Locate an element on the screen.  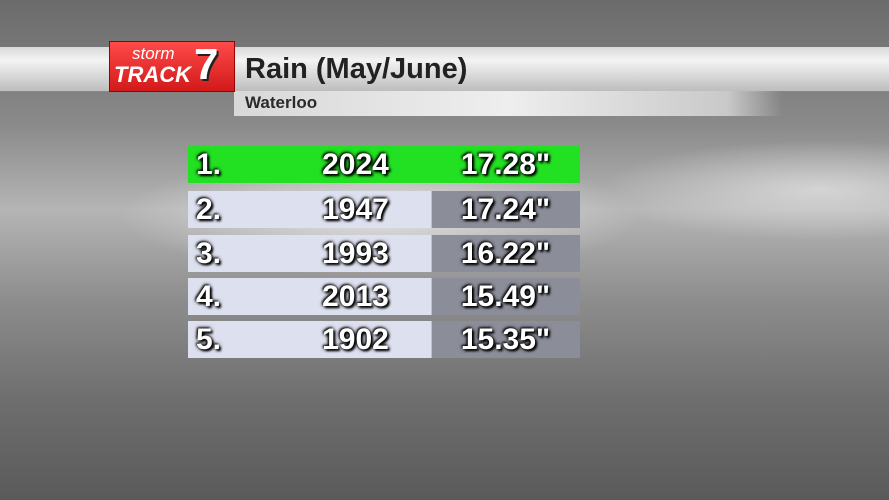
year-cell: 2024 is located at coordinates (355, 164).